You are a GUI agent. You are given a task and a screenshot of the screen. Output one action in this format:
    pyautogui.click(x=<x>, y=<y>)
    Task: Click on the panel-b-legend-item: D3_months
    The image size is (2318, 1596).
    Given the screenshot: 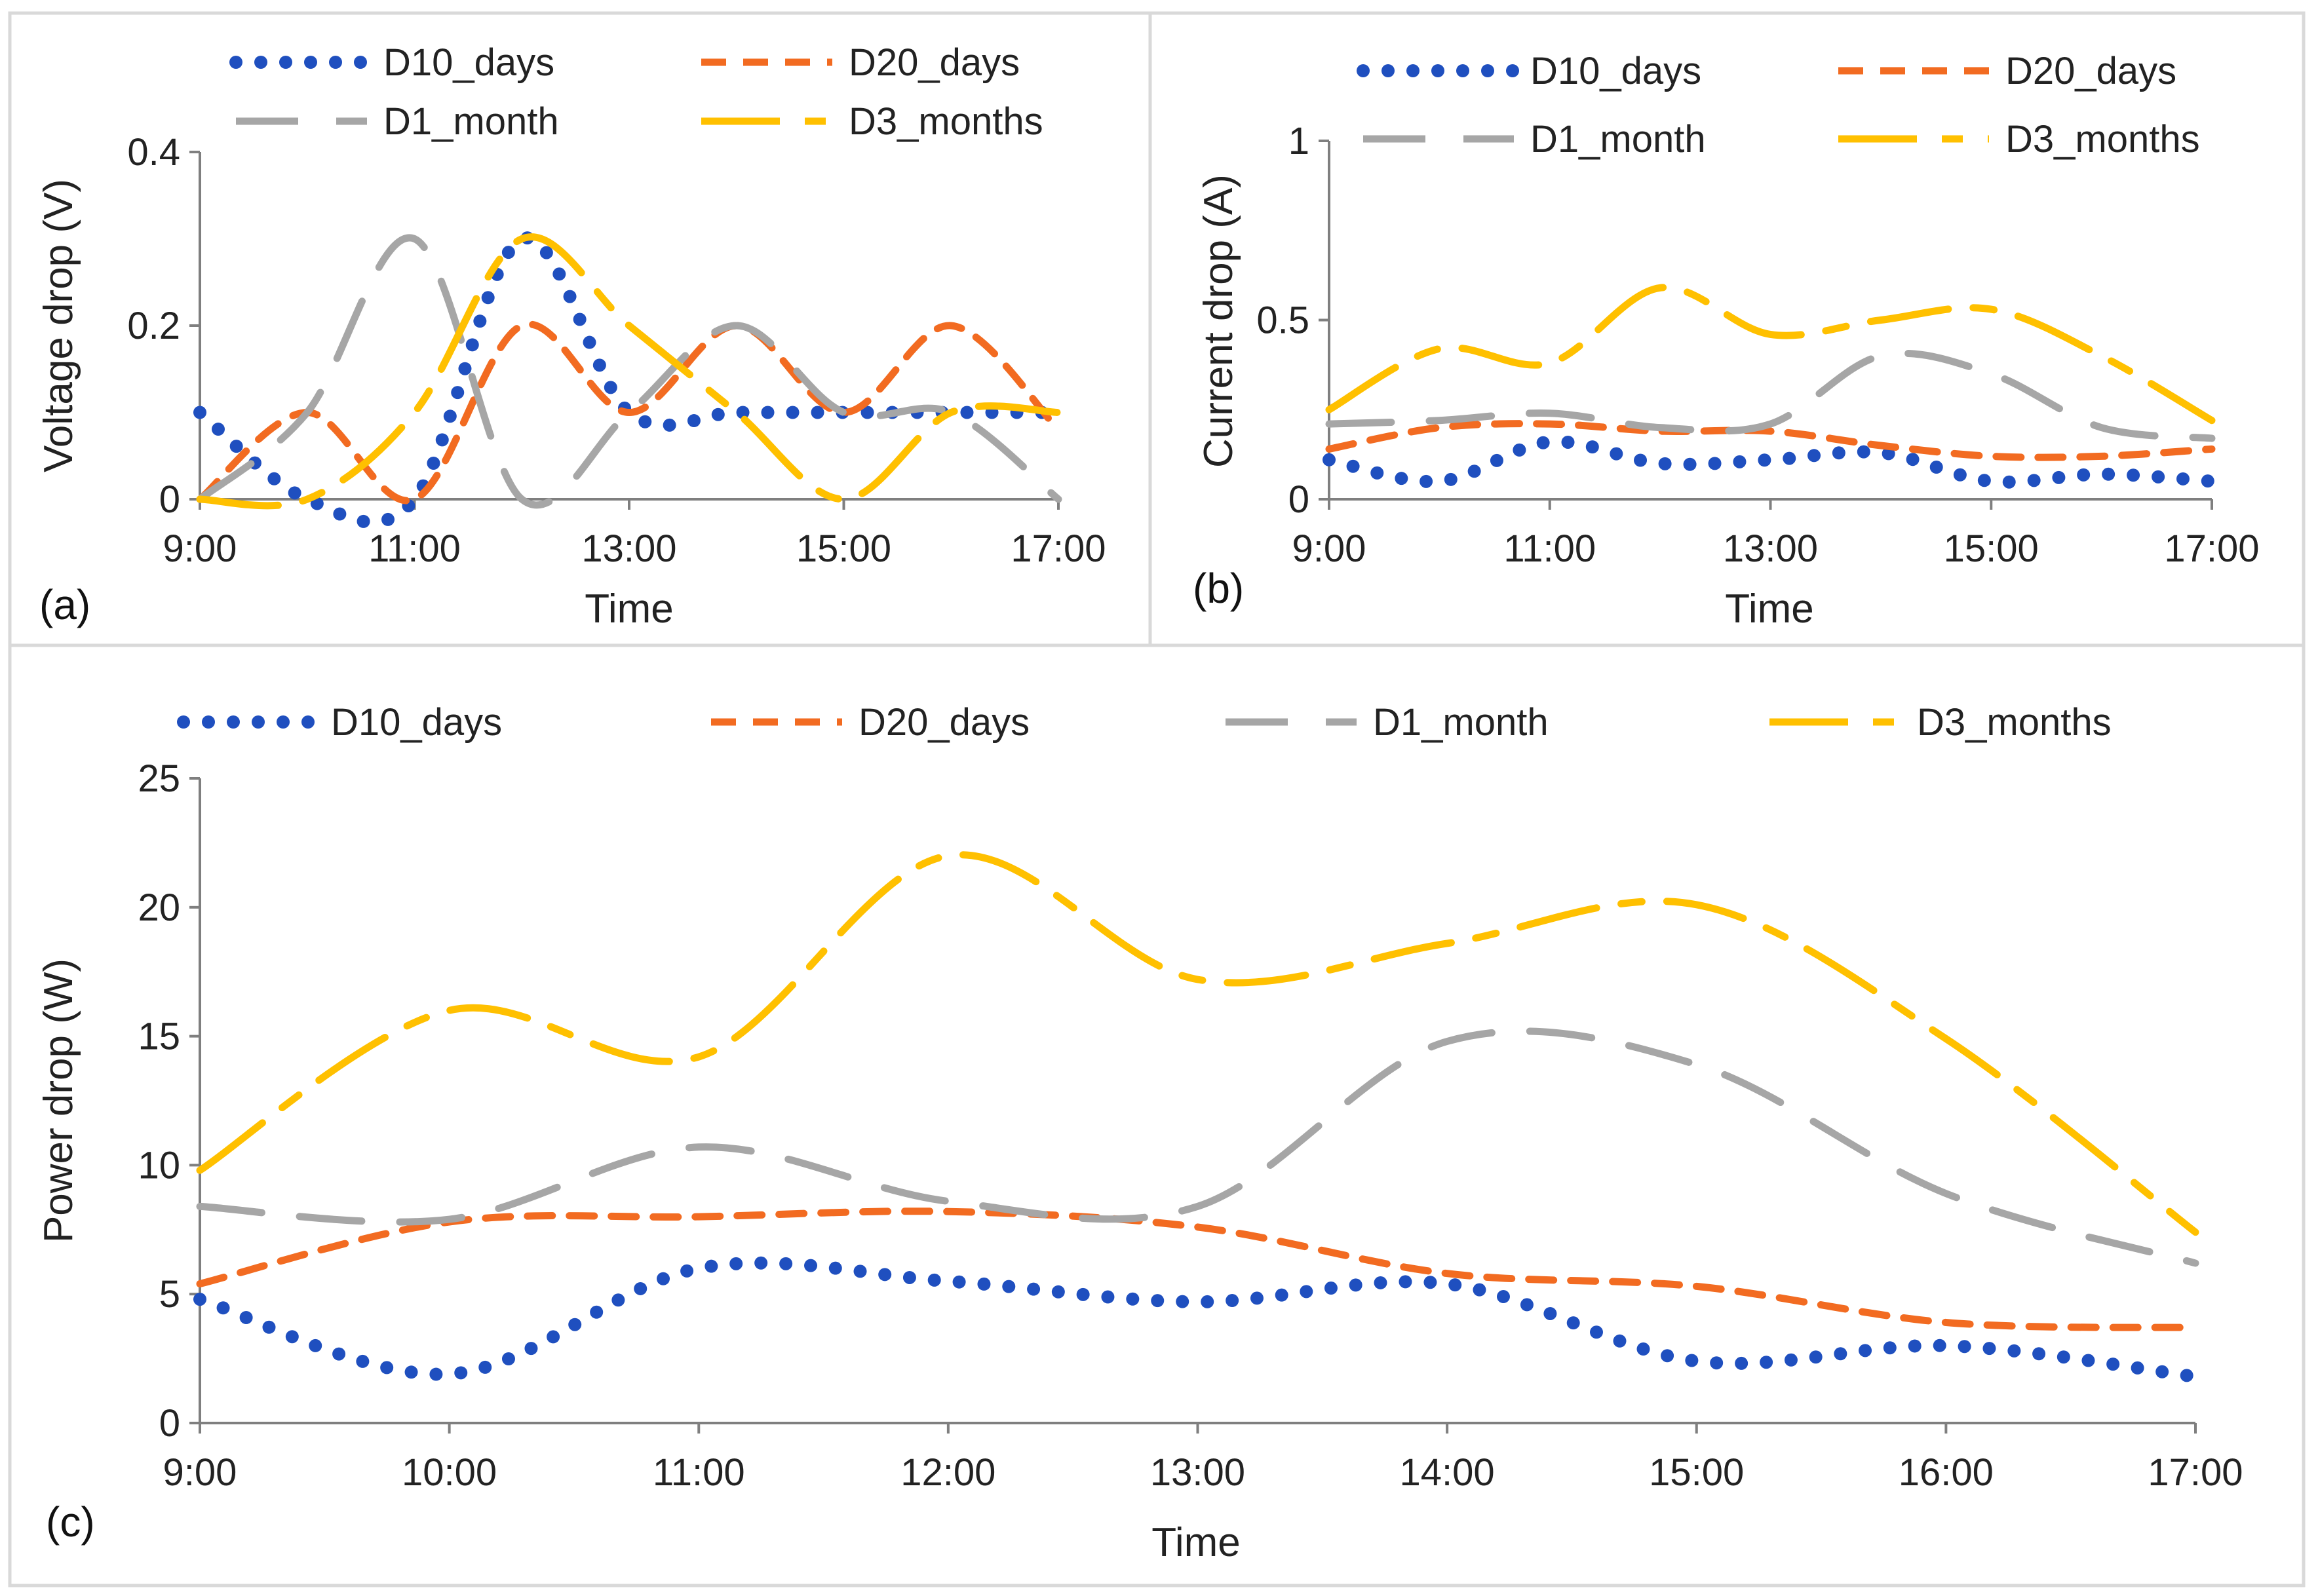 What is the action you would take?
    pyautogui.click(x=2019, y=139)
    